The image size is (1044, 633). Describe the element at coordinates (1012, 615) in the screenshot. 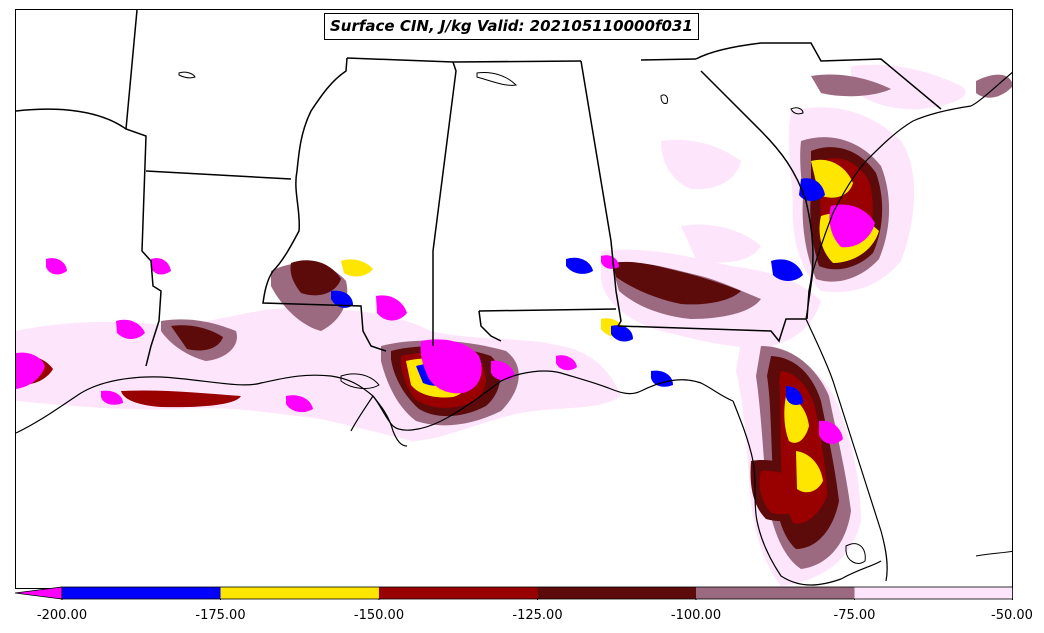

I see `colorbar-tick-label: -50.00` at that location.